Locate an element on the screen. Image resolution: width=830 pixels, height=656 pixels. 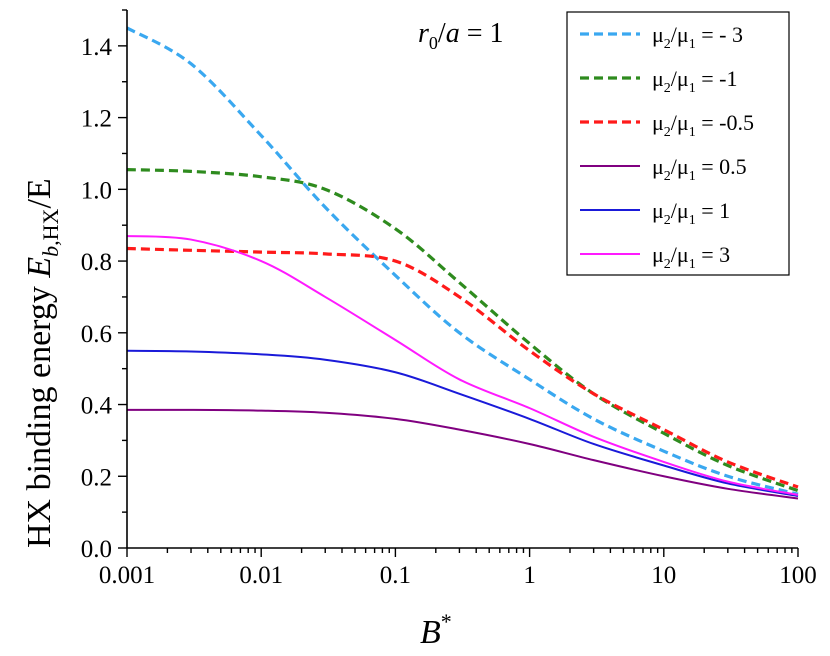
y-tick-label: 0.4 is located at coordinates (97, 406).